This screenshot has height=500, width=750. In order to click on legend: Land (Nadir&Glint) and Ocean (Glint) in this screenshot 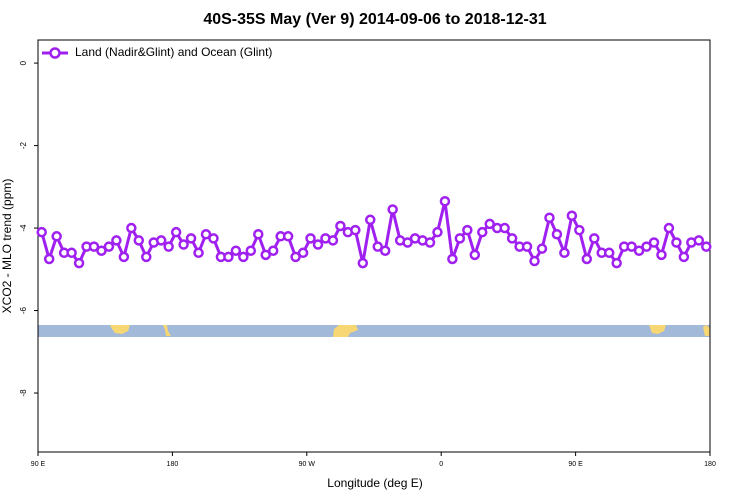, I will do `click(157, 52)`.